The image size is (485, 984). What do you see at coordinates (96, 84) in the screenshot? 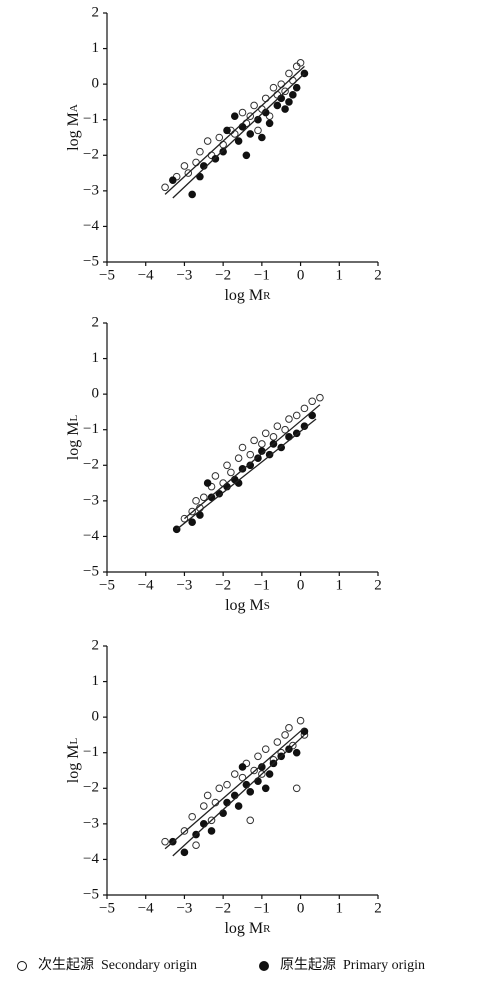
I see `y-tick-label: 0` at bounding box center [96, 84].